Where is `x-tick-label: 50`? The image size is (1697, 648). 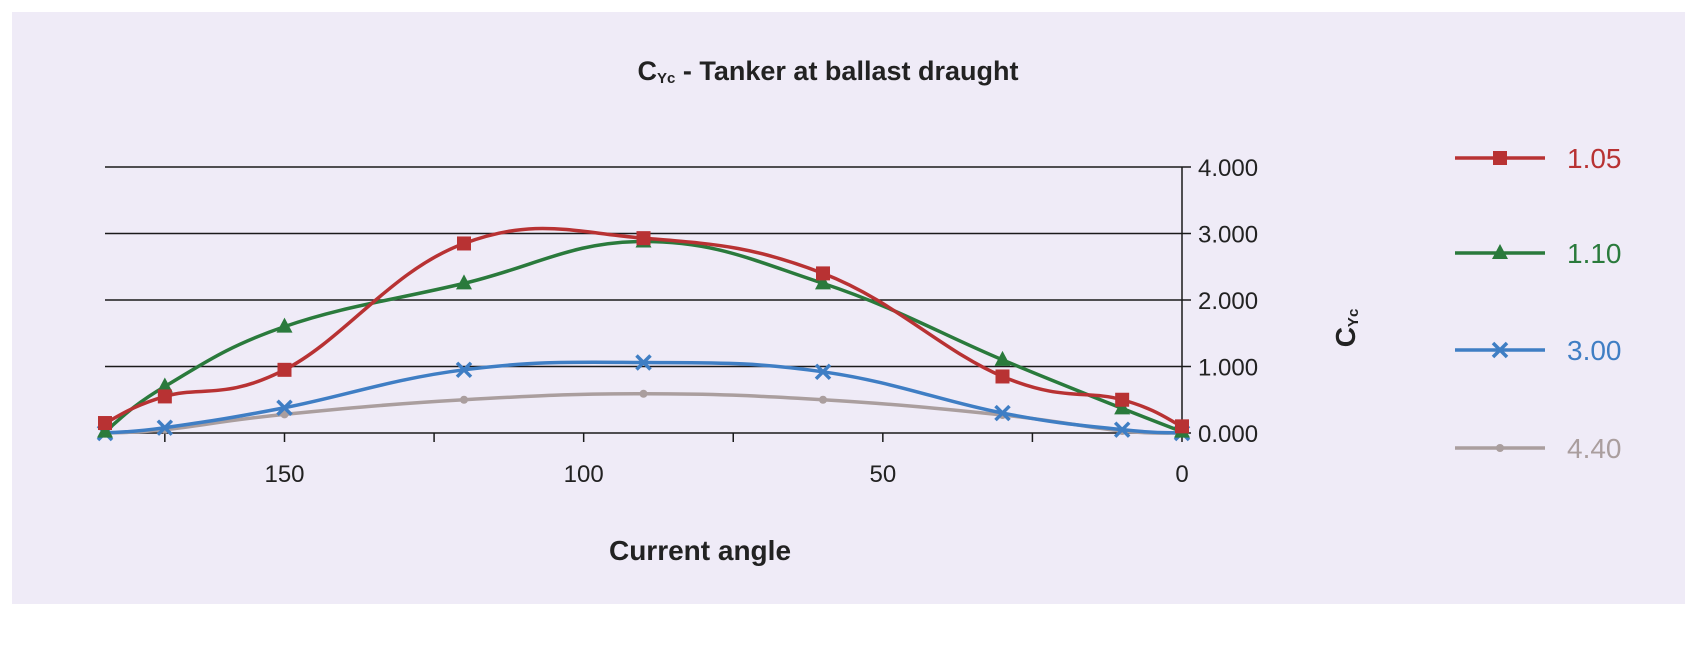 x-tick-label: 50 is located at coordinates (882, 474).